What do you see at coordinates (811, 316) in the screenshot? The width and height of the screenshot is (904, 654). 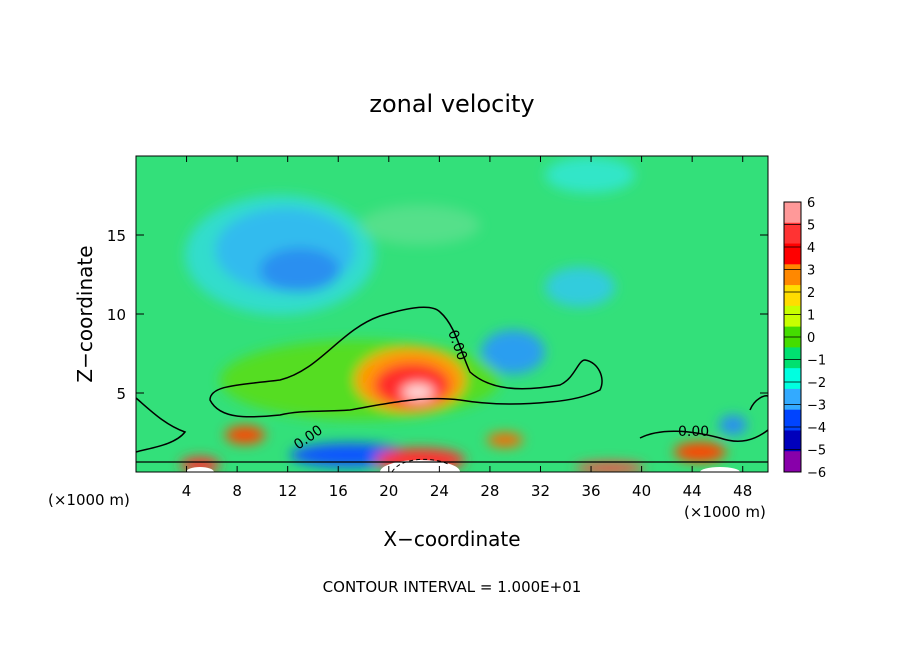 I see `colorbar-label: 1` at bounding box center [811, 316].